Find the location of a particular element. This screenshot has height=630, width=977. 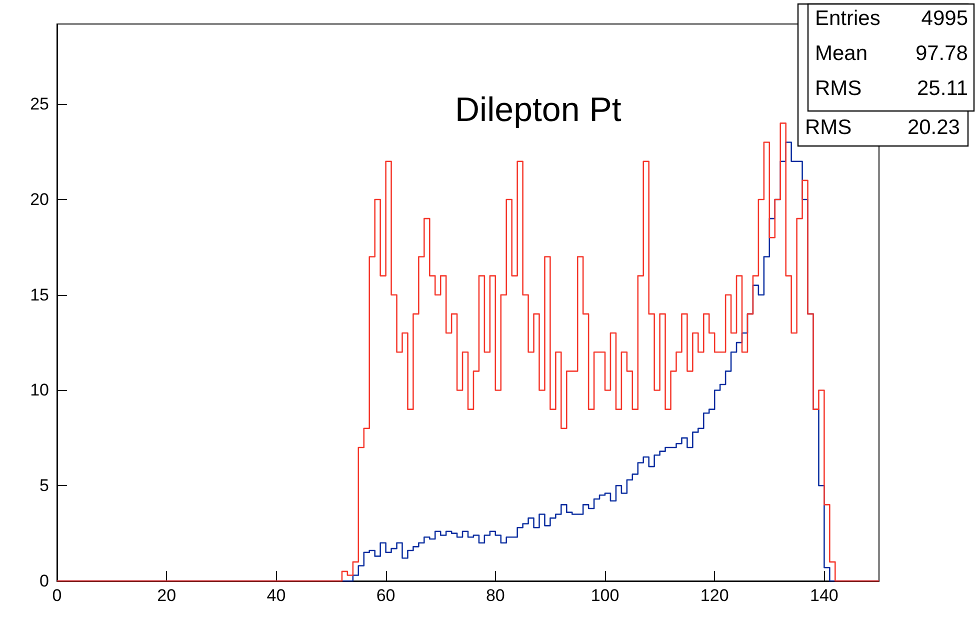

y-tick-label: 25 is located at coordinates (39, 104).